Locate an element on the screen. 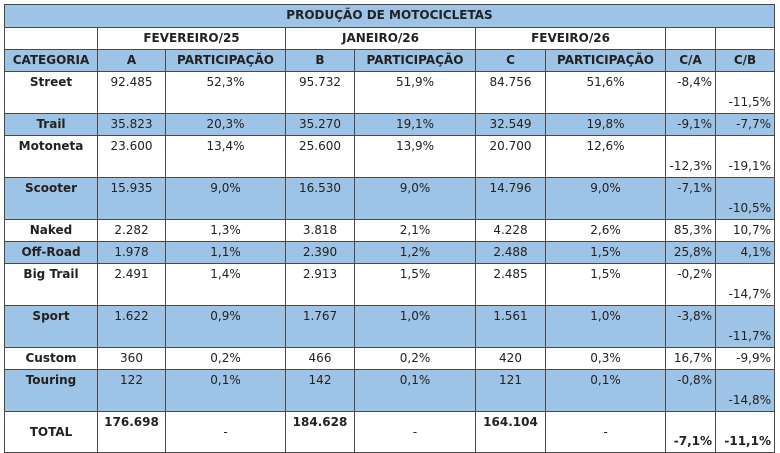  value-cell: 51,9% is located at coordinates (415, 92).